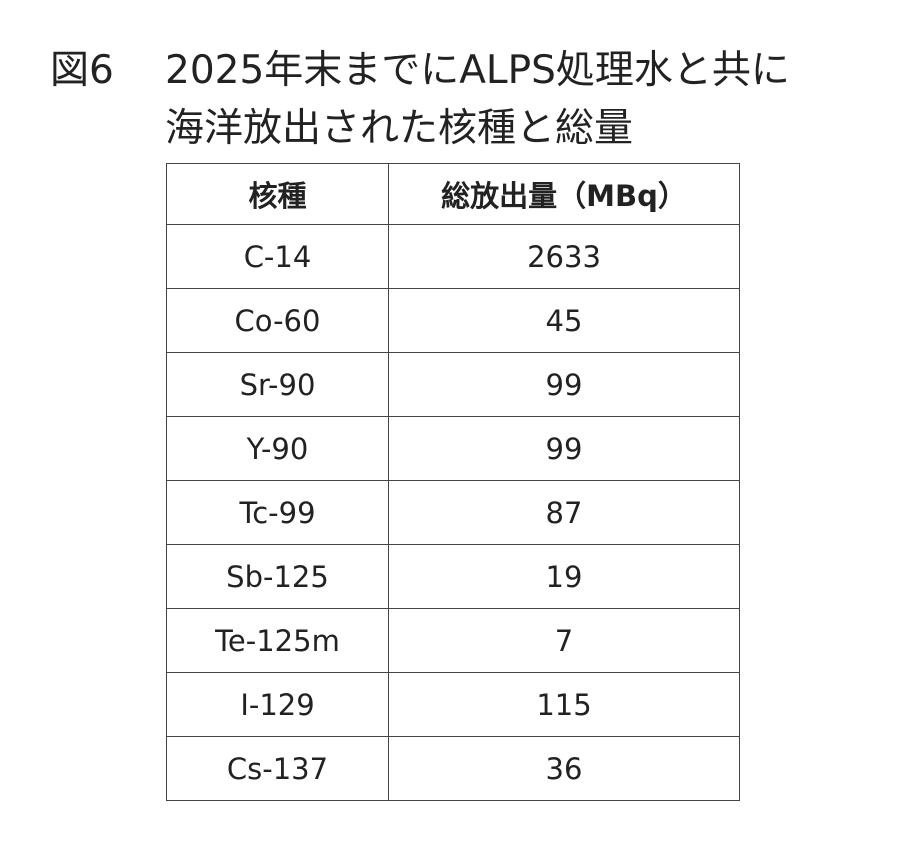 Image resolution: width=902 pixels, height=845 pixels. I want to click on table-row: Y-90 99, so click(453, 448).